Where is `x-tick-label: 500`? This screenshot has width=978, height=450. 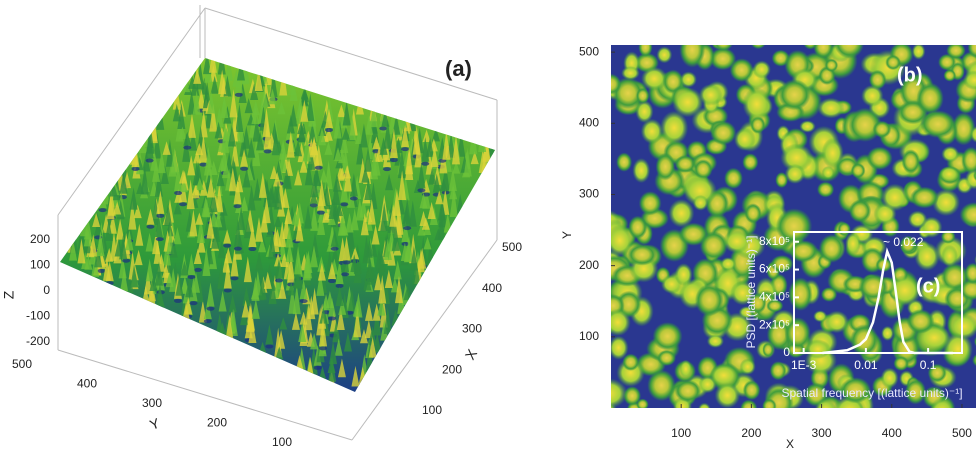 x-tick-label: 500 is located at coordinates (962, 433).